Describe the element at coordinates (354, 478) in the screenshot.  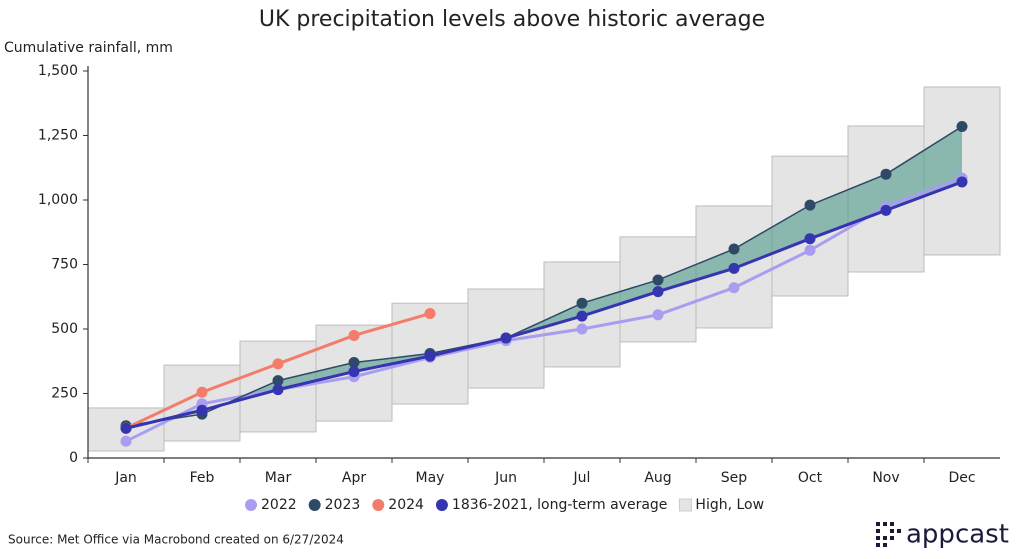
I see `x-tick-label: Apr` at that location.